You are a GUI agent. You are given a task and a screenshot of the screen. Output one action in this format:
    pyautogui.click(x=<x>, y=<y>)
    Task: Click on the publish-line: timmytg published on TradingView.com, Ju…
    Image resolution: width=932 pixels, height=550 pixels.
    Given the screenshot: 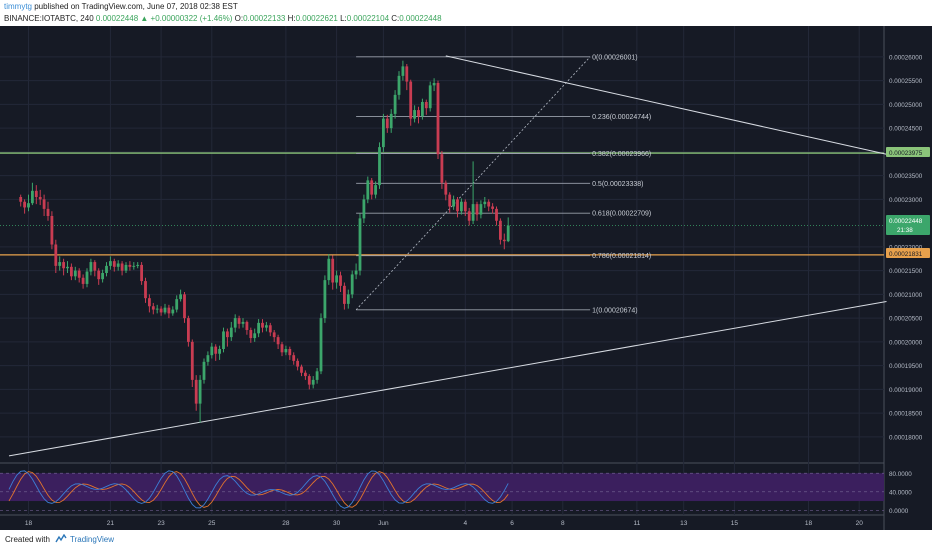 What is the action you would take?
    pyautogui.click(x=121, y=6)
    